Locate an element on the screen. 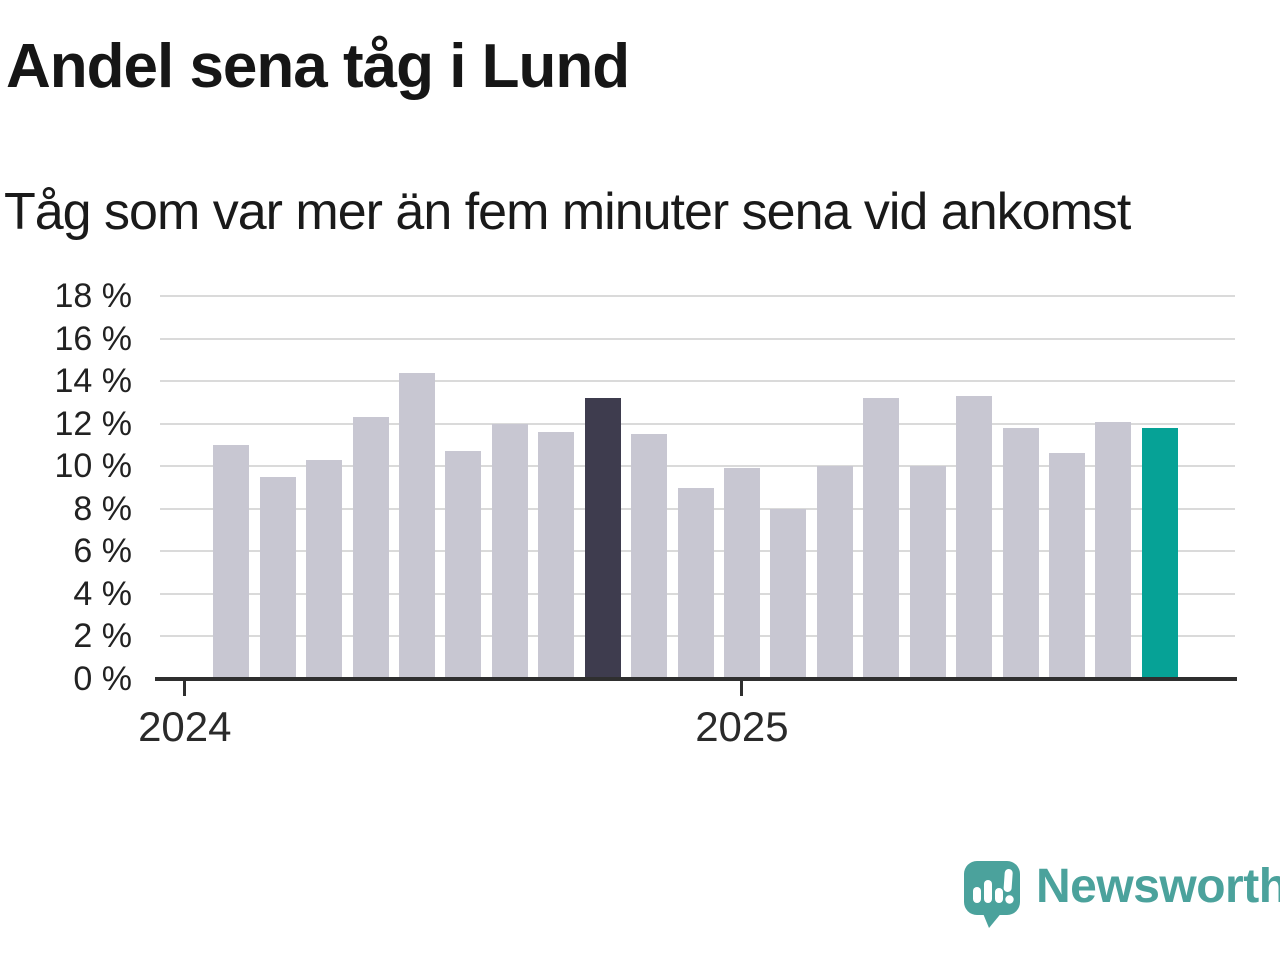  newsworthy-wordmark: Newsworthy is located at coordinates (1158, 886).